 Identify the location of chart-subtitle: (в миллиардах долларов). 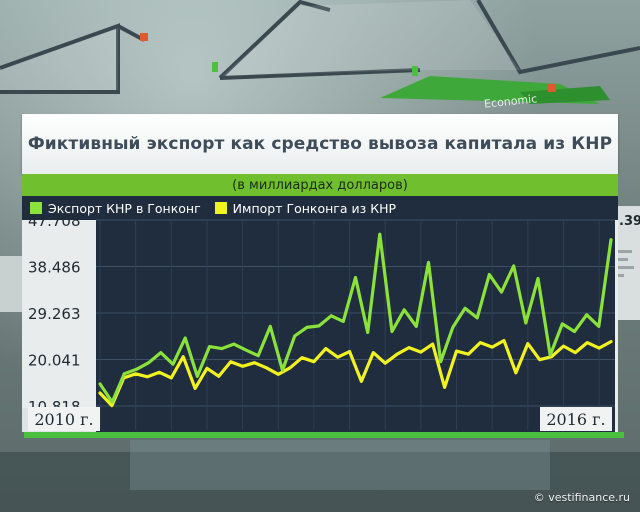
(320, 185).